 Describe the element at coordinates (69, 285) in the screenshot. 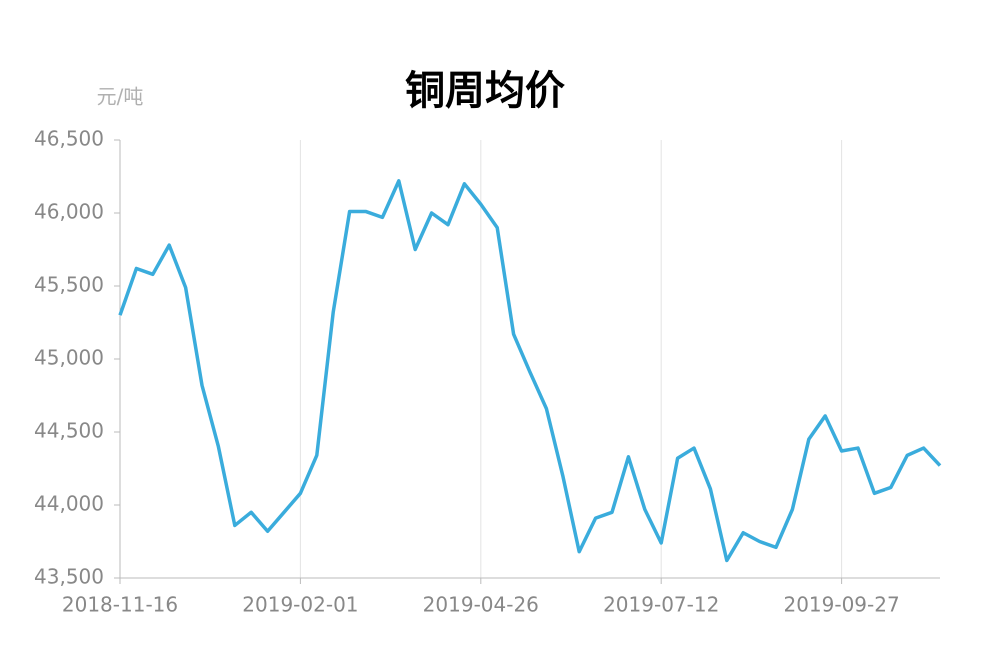

I see `y-tick-label: 45,500` at that location.